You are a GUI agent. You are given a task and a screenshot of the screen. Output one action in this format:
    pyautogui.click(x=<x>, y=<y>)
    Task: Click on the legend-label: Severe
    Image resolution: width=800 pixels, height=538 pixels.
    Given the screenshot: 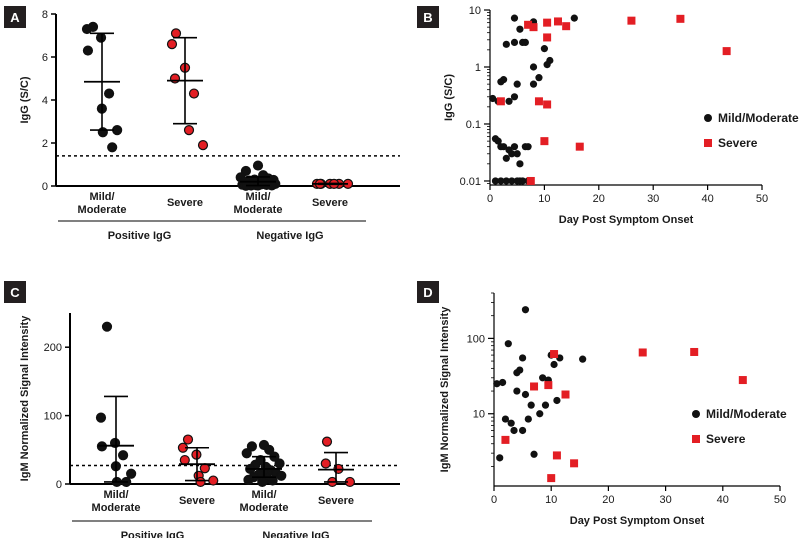 What is the action you would take?
    pyautogui.click(x=738, y=143)
    